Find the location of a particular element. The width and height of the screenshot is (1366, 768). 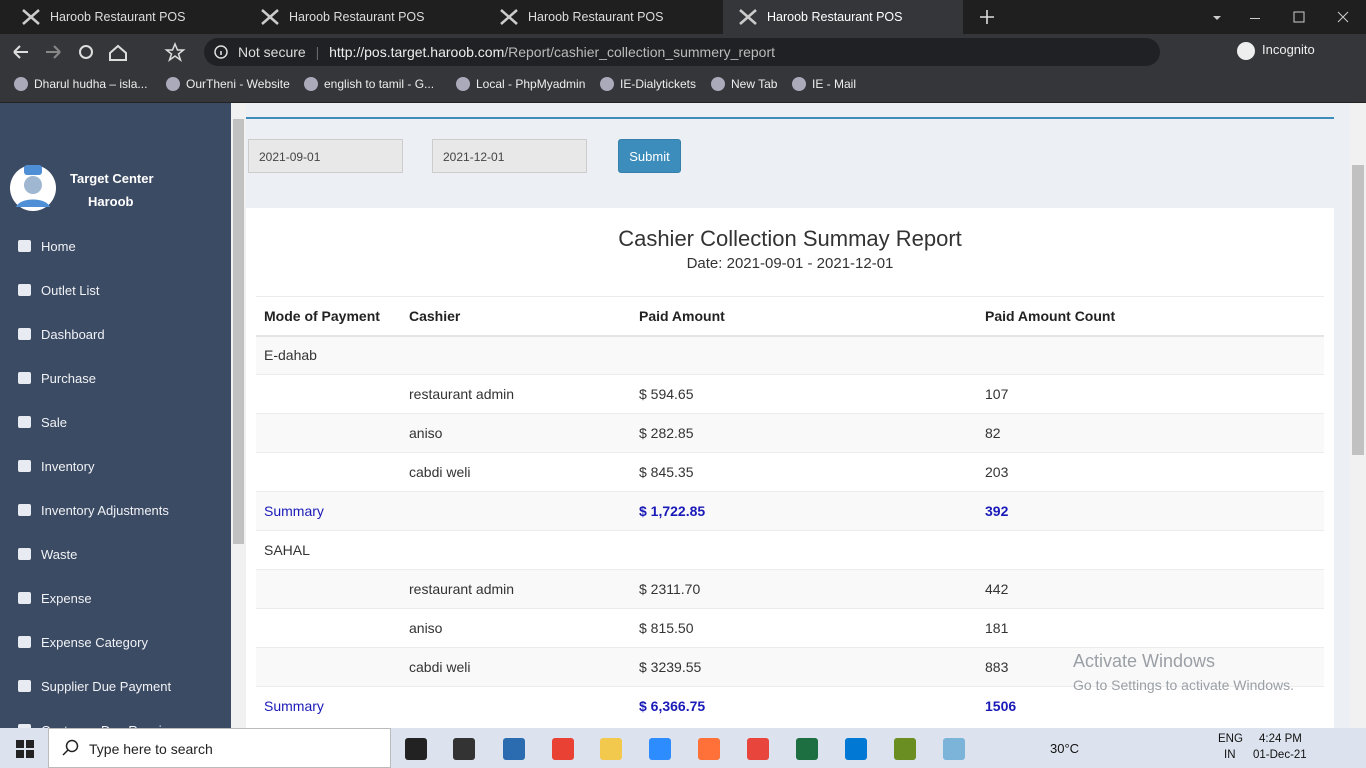

count-cell: 883 is located at coordinates (1150, 667).